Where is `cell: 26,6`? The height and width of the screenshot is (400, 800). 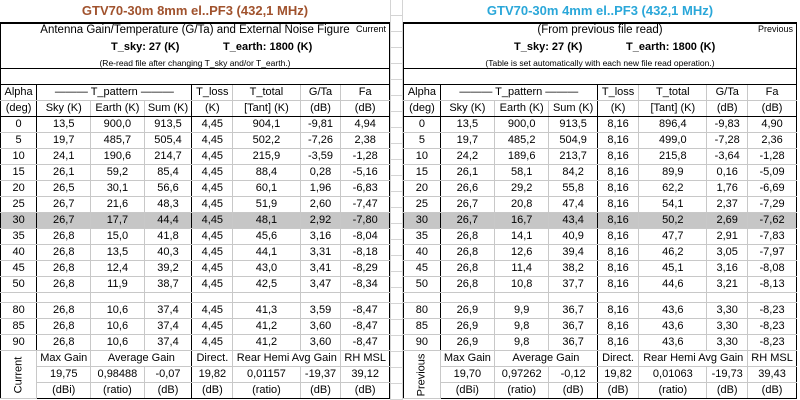
cell: 26,6 is located at coordinates (467, 188).